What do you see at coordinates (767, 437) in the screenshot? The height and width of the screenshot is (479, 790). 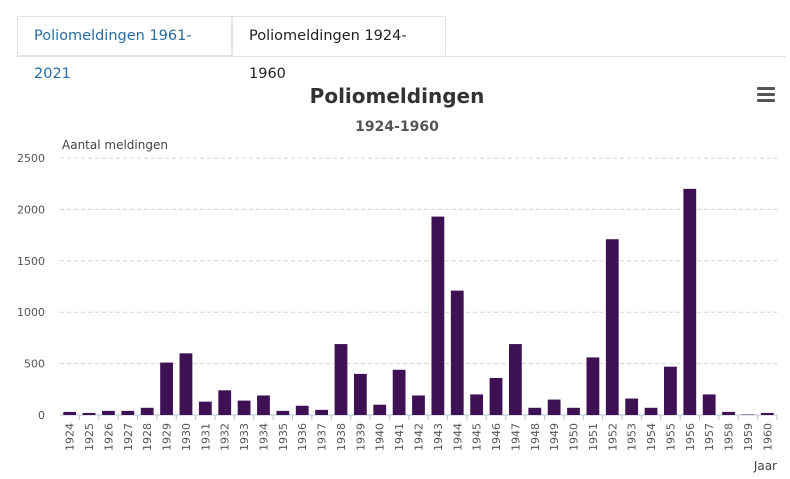 I see `x-tick-label: 1960` at bounding box center [767, 437].